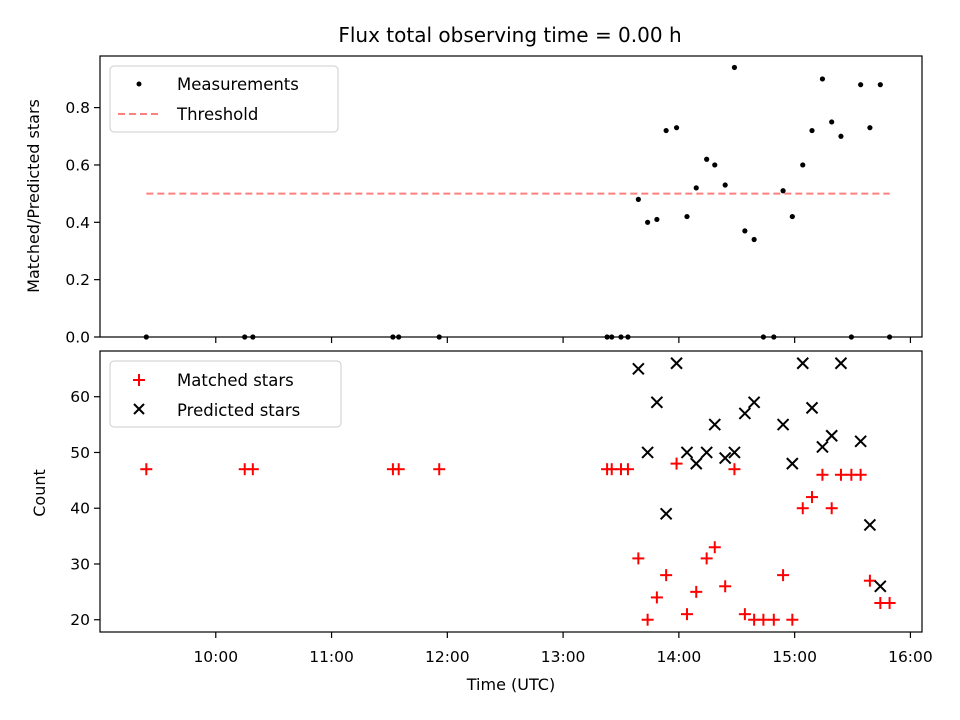 Image resolution: width=960 pixels, height=720 pixels. Describe the element at coordinates (39, 493) in the screenshot. I see `bottom-y-axis-label: Count` at that location.